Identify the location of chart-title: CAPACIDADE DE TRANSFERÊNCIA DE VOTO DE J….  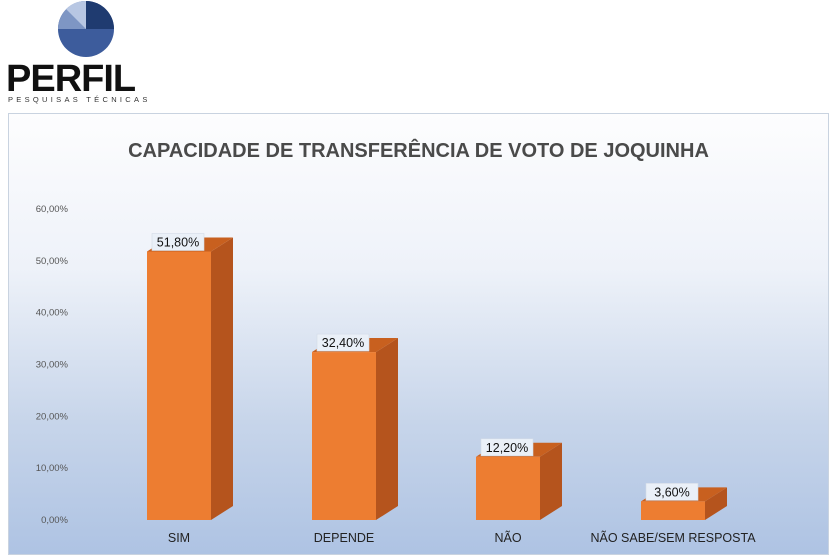
(418, 151).